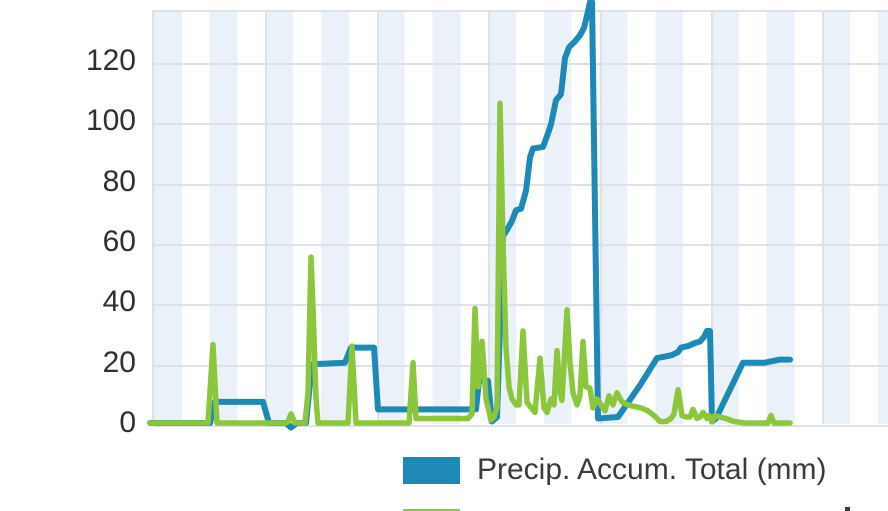 Image resolution: width=888 pixels, height=511 pixels. Describe the element at coordinates (110, 121) in the screenshot. I see `y-axis-tick-label: 100` at that location.